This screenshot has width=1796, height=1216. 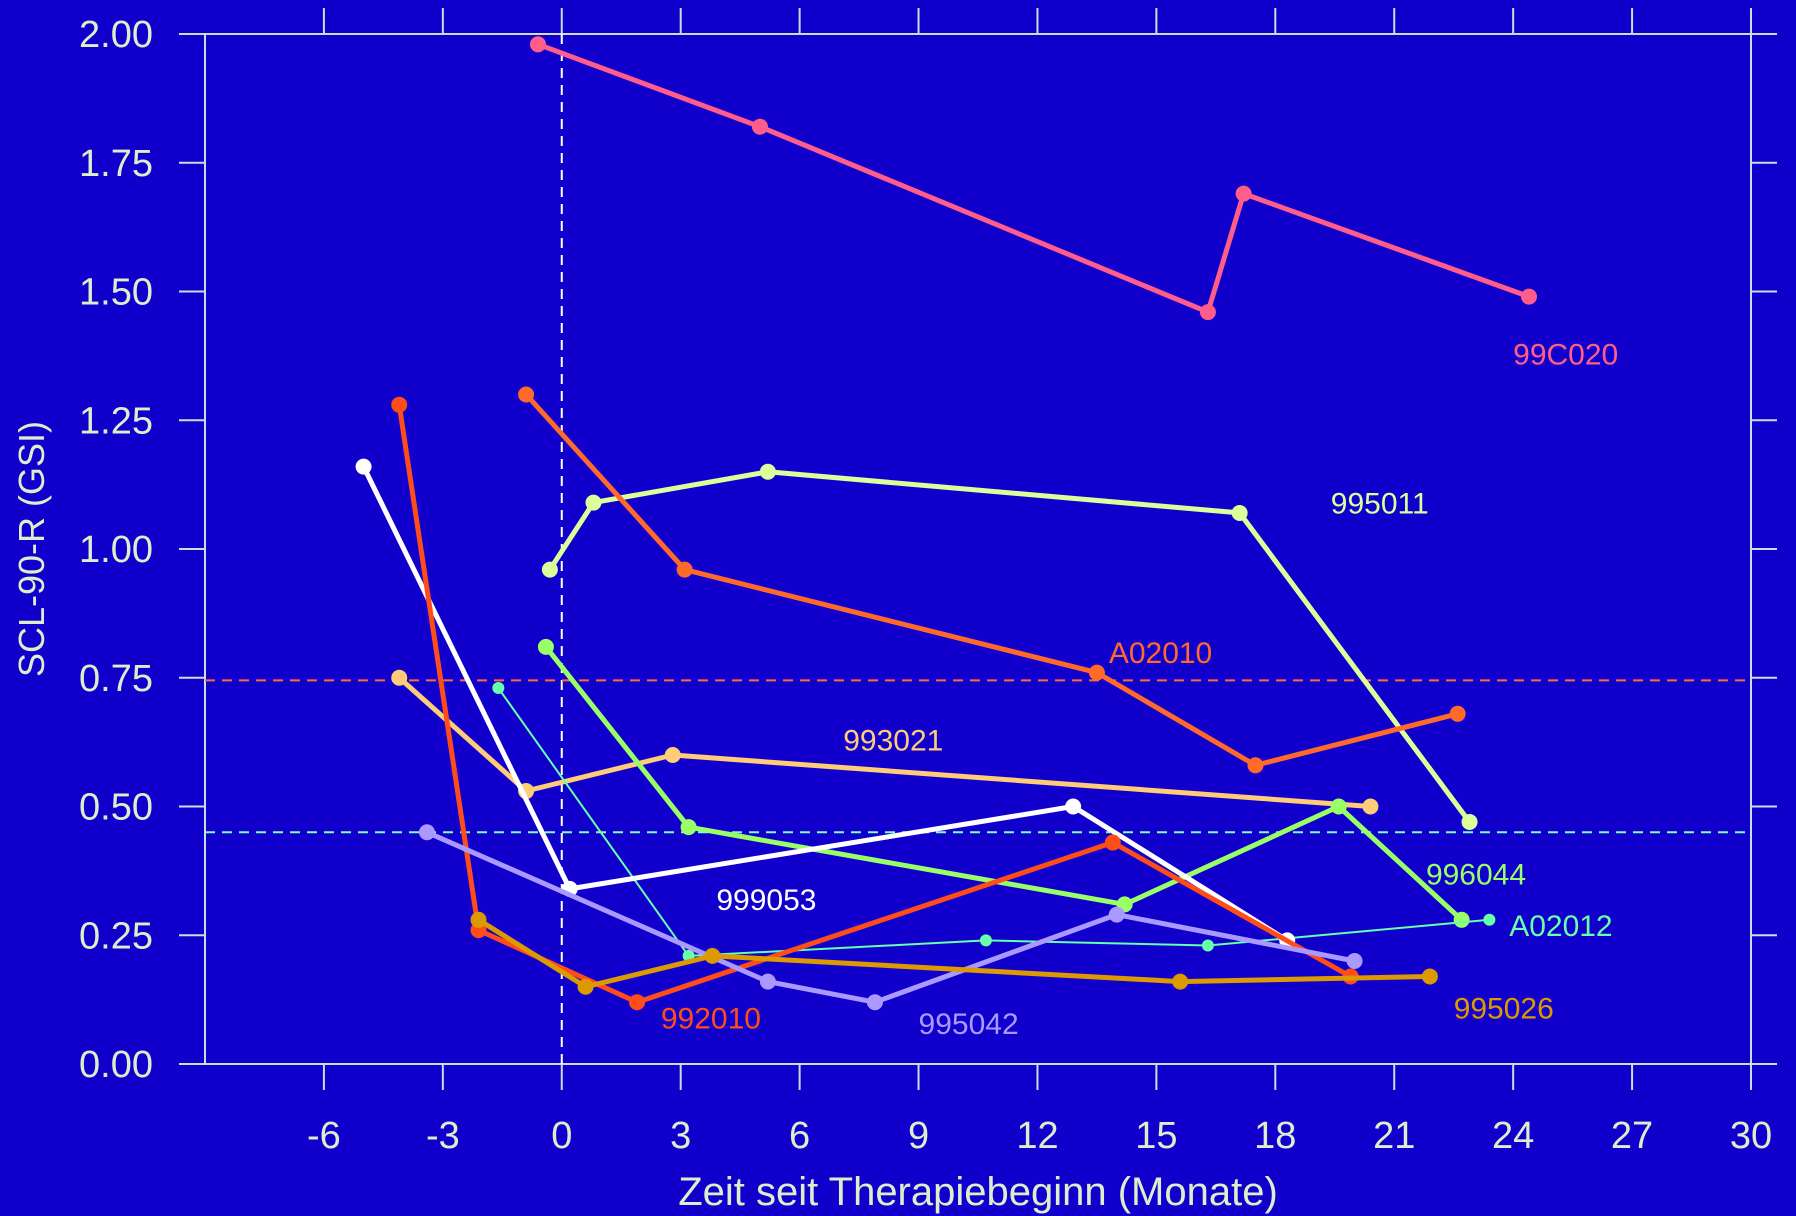 What do you see at coordinates (116, 164) in the screenshot?
I see `y-tick-label: 1.75` at bounding box center [116, 164].